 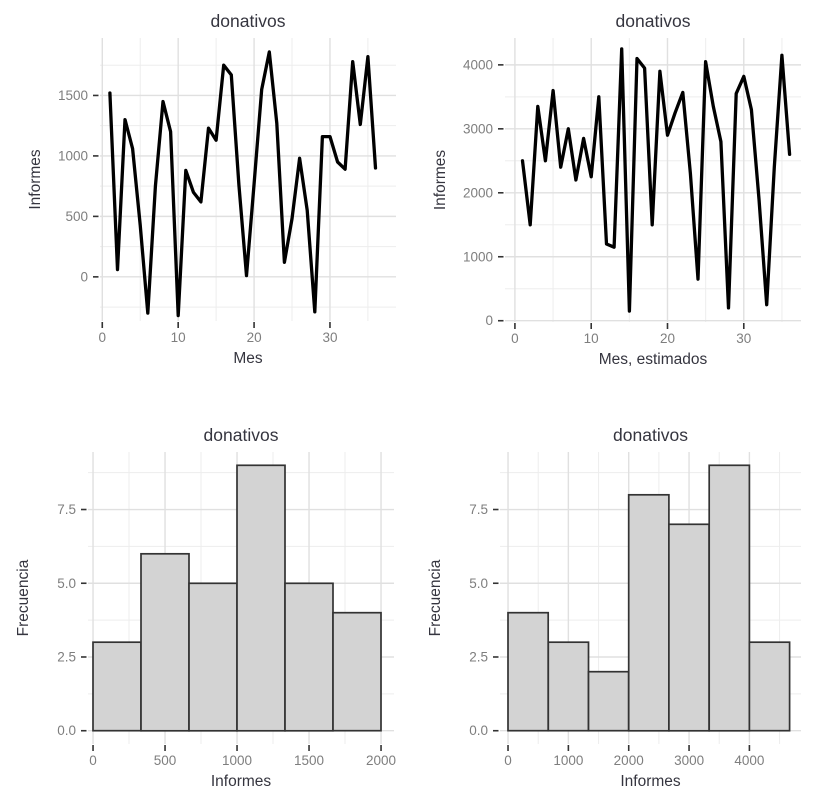 What do you see at coordinates (478, 192) in the screenshot?
I see `y-tick-label: 2000` at bounding box center [478, 192].